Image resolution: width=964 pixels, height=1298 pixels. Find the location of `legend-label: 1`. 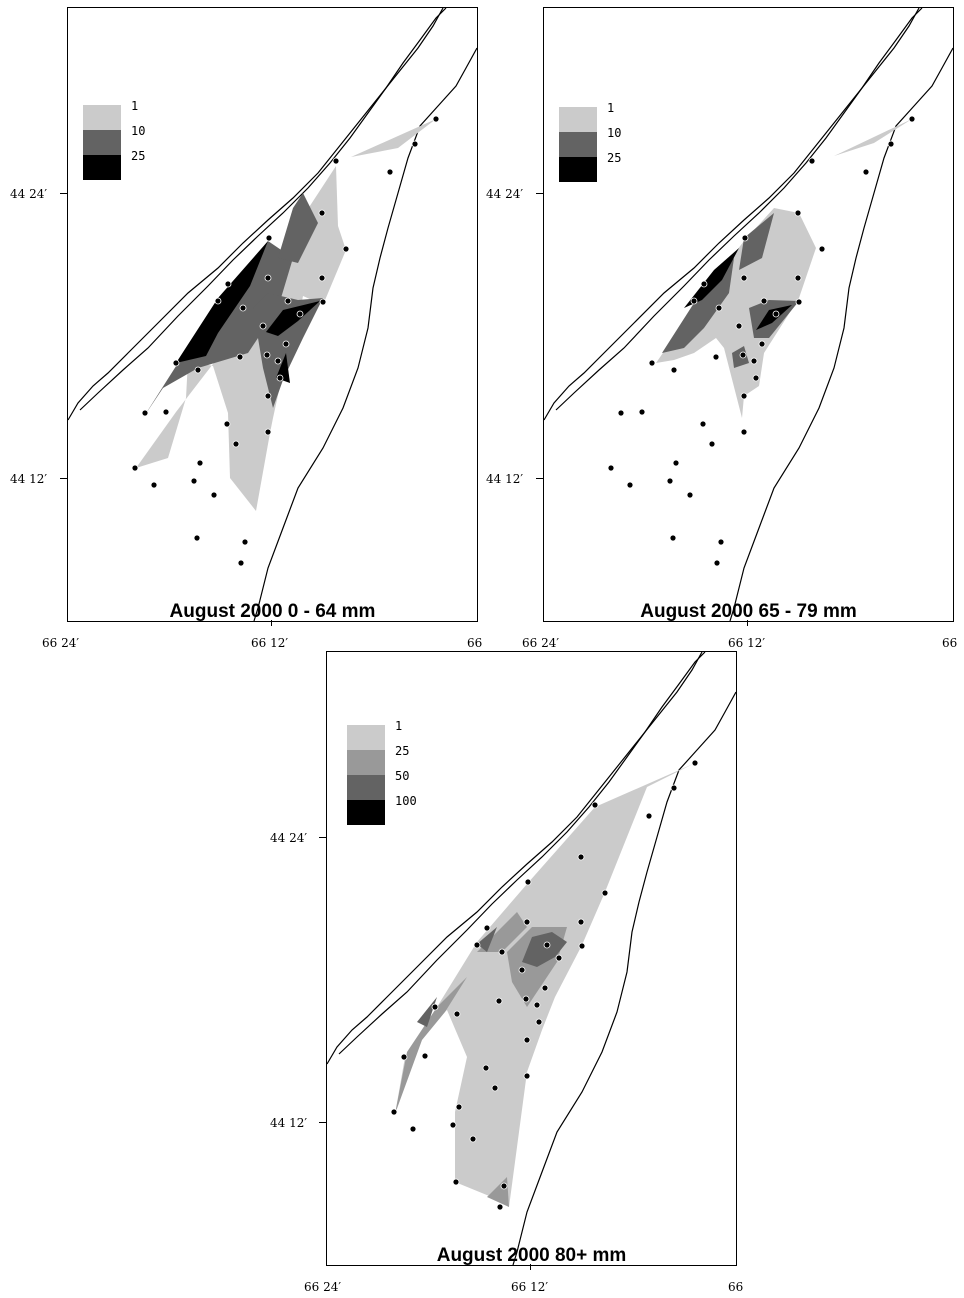

legend-label: 1 is located at coordinates (399, 726).